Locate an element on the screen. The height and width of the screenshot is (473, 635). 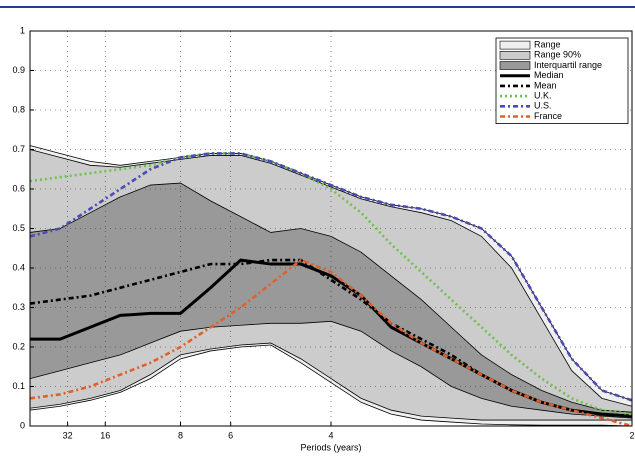
legend-label: Interquartil range is located at coordinates (568, 65).